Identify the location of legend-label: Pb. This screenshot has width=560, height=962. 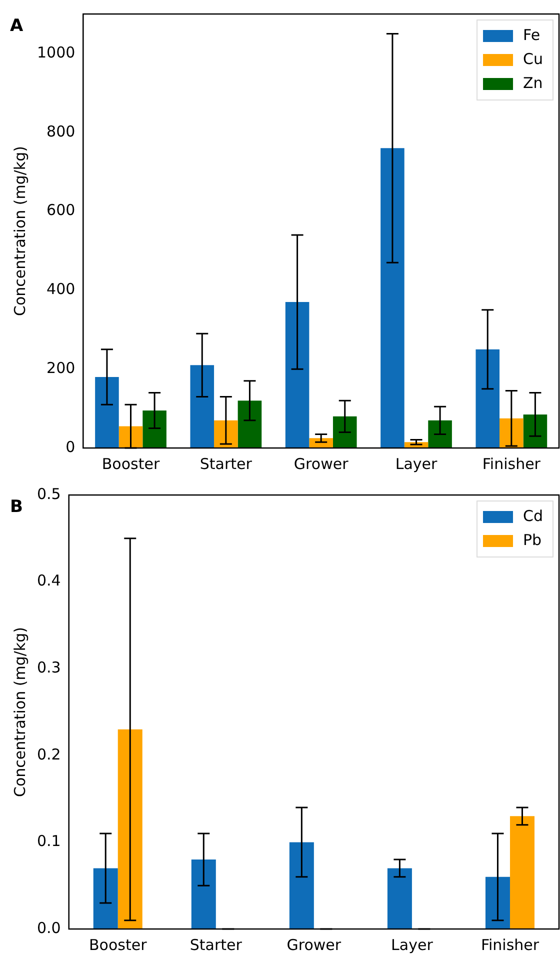
(532, 539).